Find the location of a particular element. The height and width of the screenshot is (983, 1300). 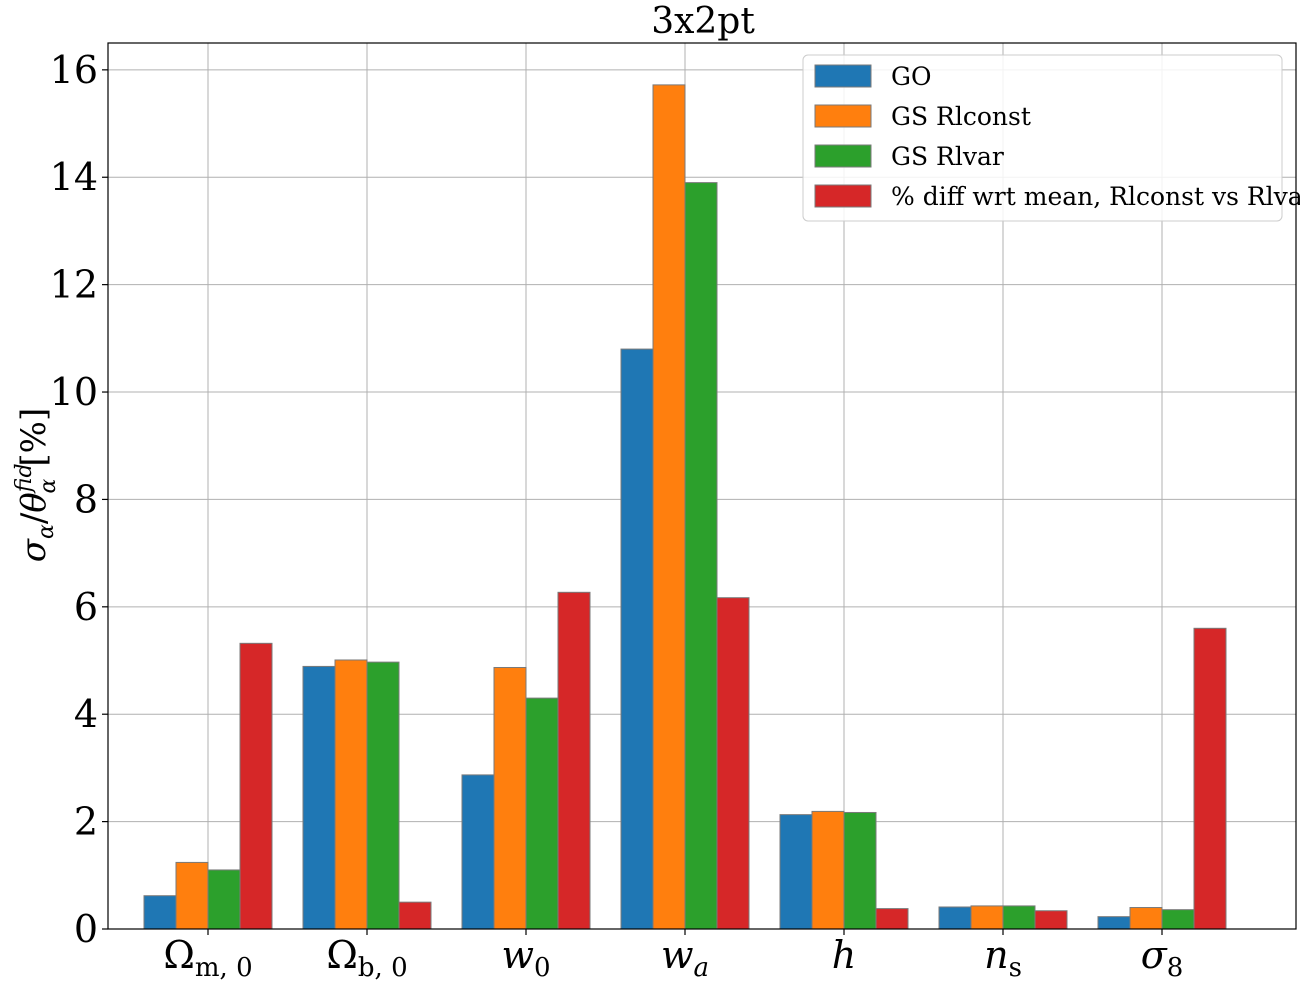

x-tick-label-sub: s is located at coordinates (1015, 968).